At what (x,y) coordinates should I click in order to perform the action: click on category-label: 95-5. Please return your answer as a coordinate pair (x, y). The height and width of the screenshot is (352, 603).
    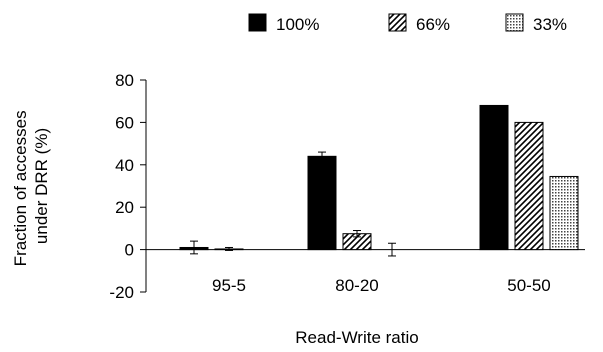
    Looking at the image, I should click on (229, 285).